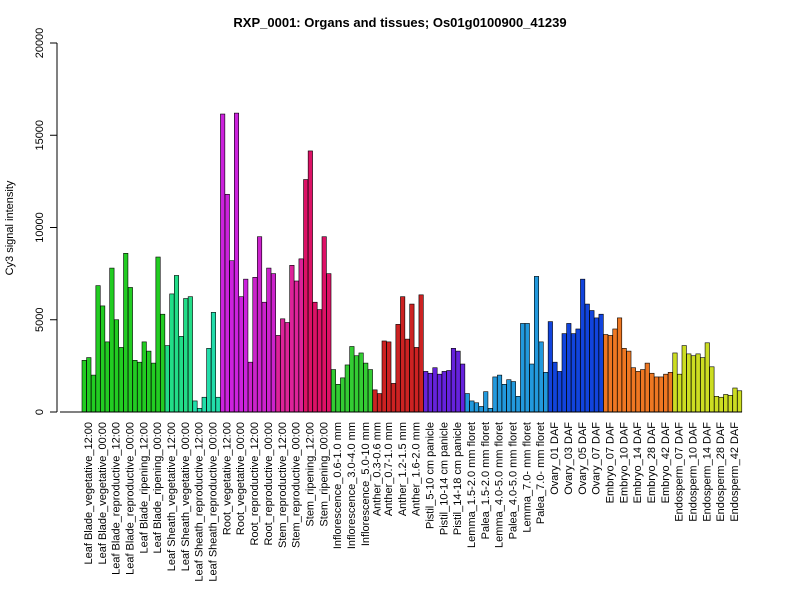 The image size is (800, 600). Describe the element at coordinates (186, 496) in the screenshot. I see `category-label: Leaf Sheath_vegetative_00:00` at that location.